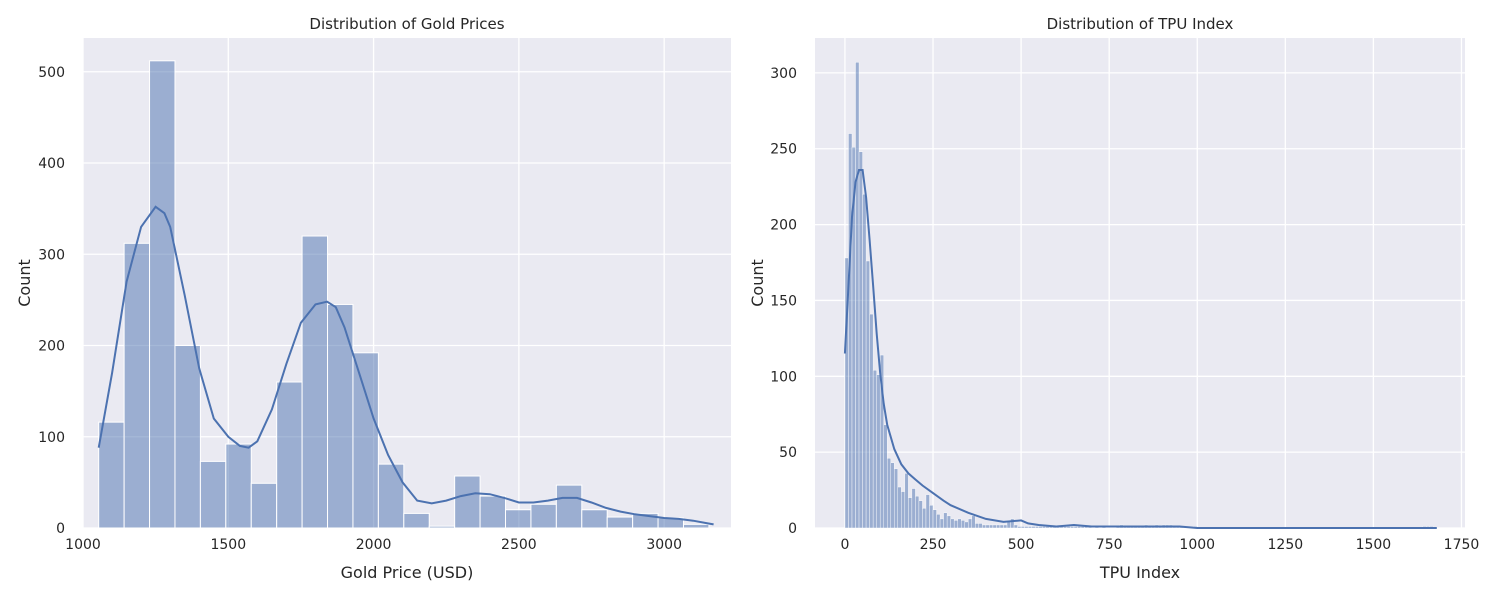 Image resolution: width=1500 pixels, height=600 pixels. What do you see at coordinates (1286, 545) in the screenshot?
I see `tpu-x-tick-label: 1250` at bounding box center [1286, 545].